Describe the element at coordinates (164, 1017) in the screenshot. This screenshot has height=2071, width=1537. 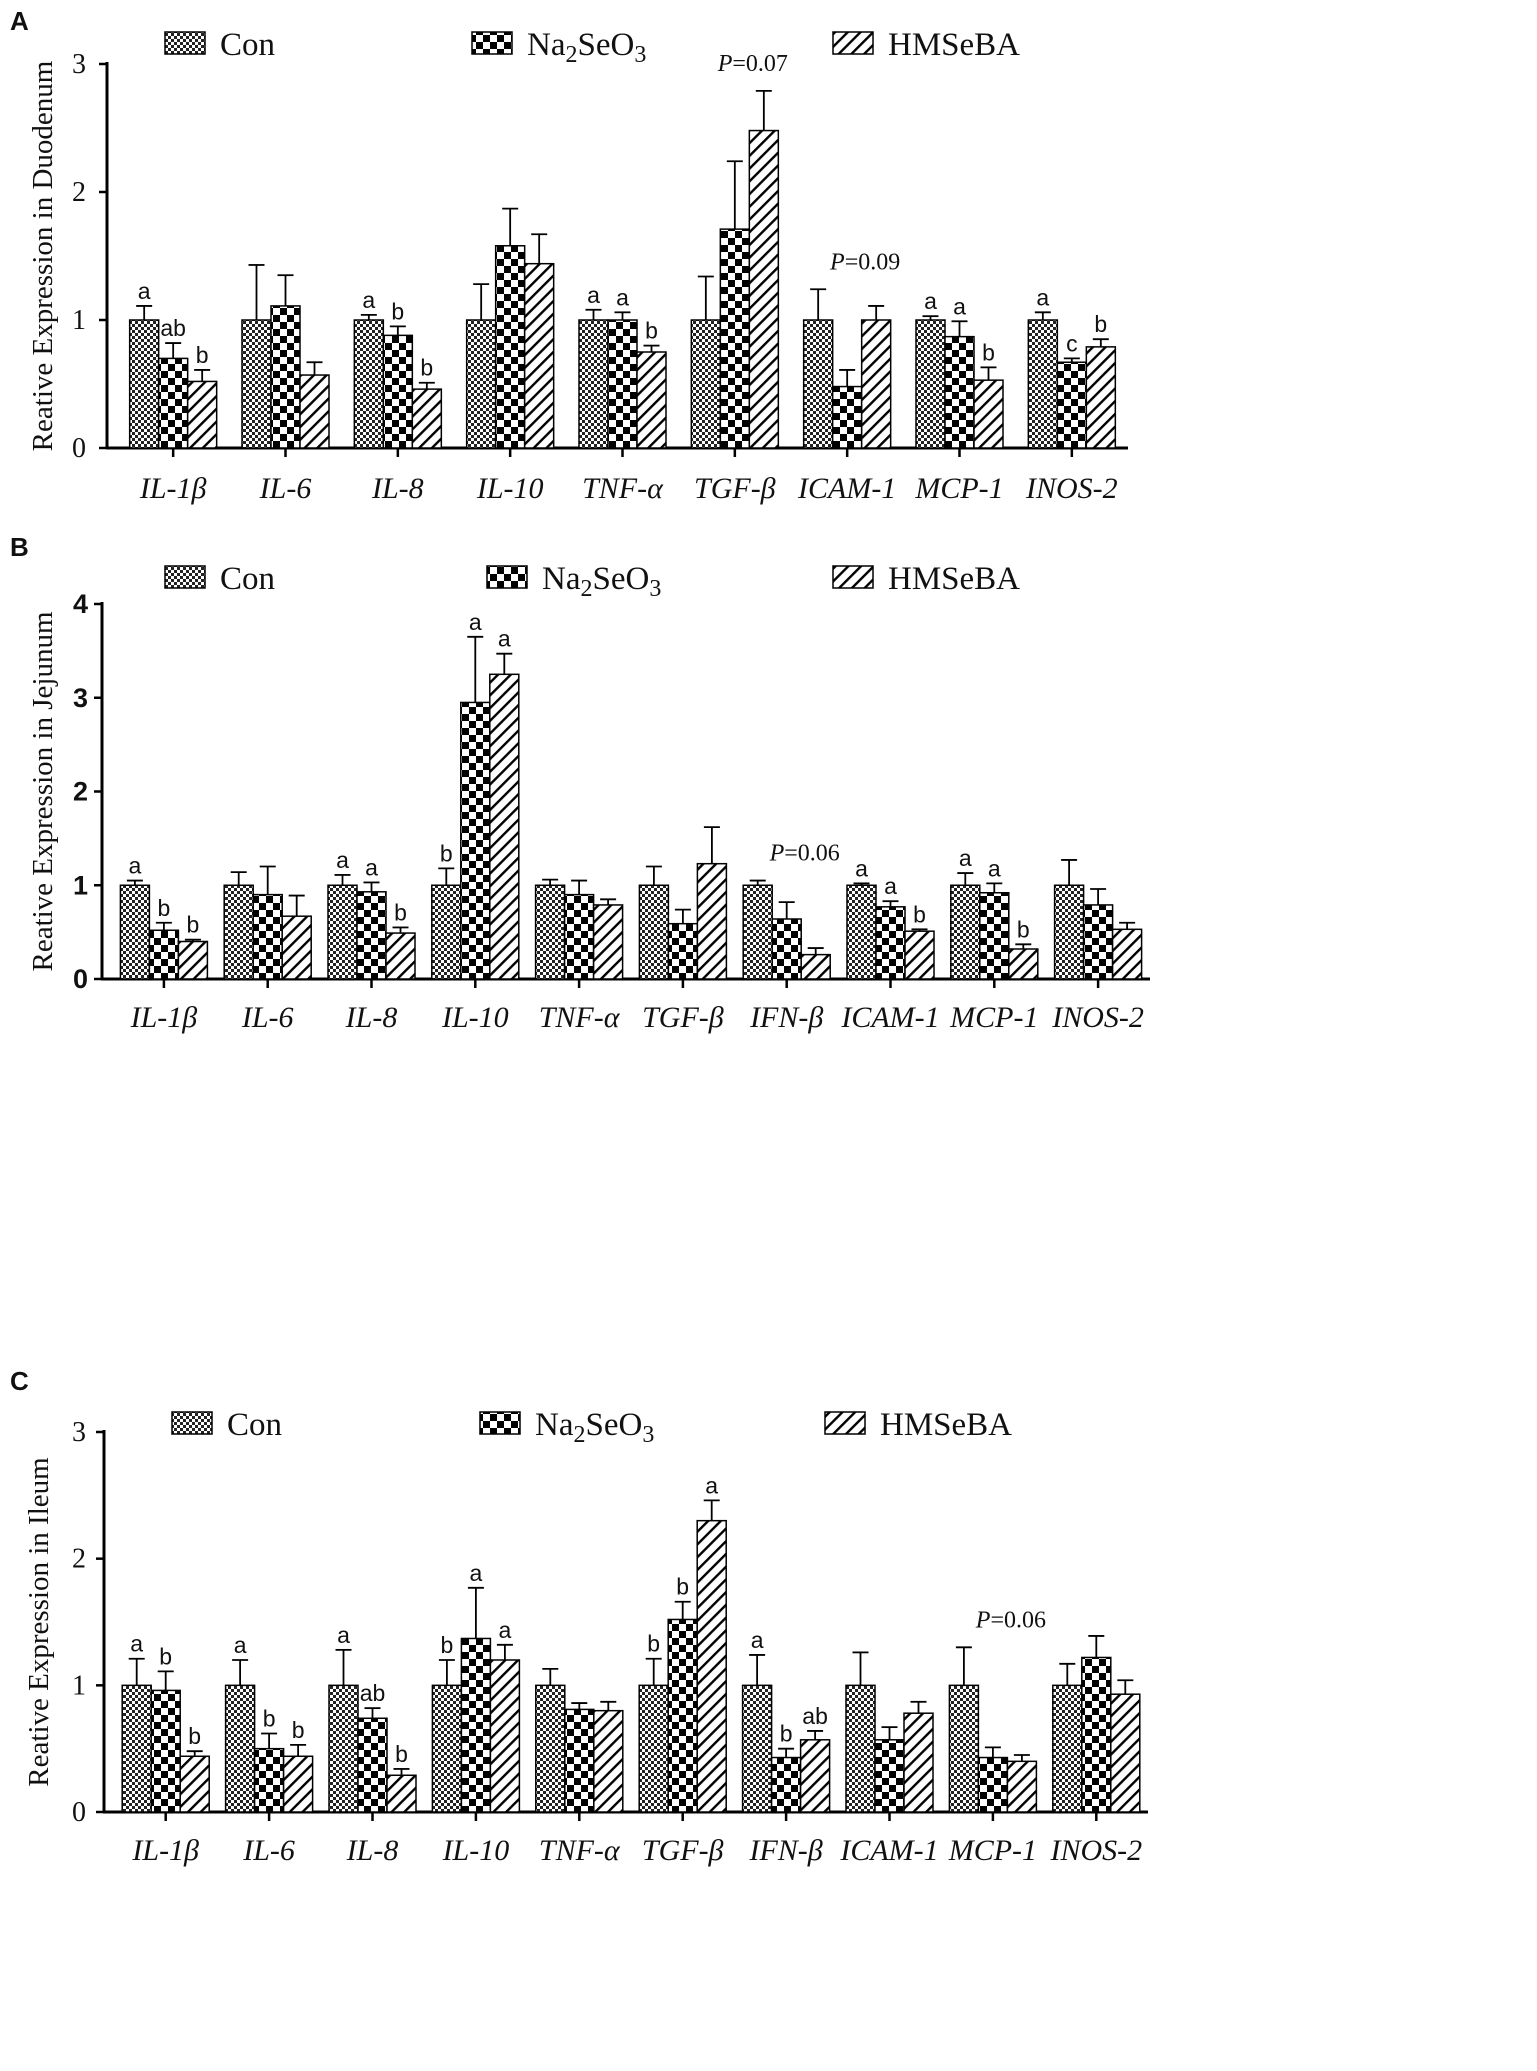
I see `x-tick-label: IL-1β` at that location.